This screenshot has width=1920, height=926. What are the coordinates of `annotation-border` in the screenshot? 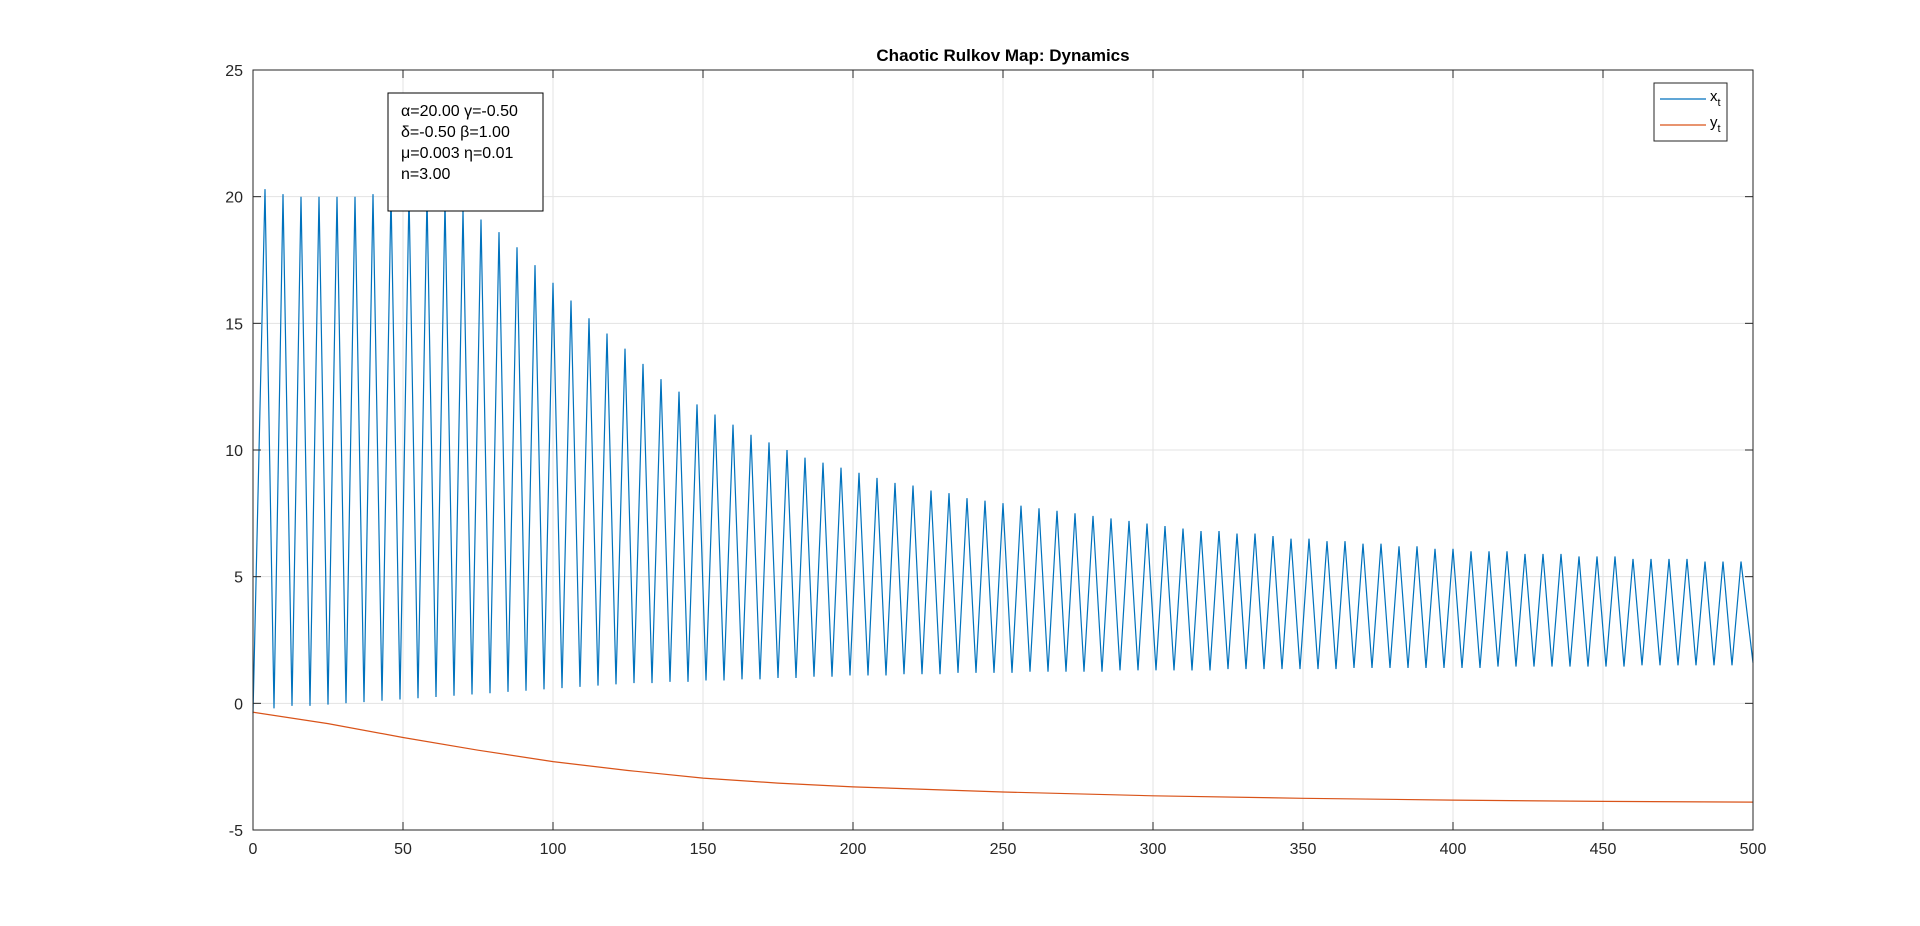 It's located at (465, 152).